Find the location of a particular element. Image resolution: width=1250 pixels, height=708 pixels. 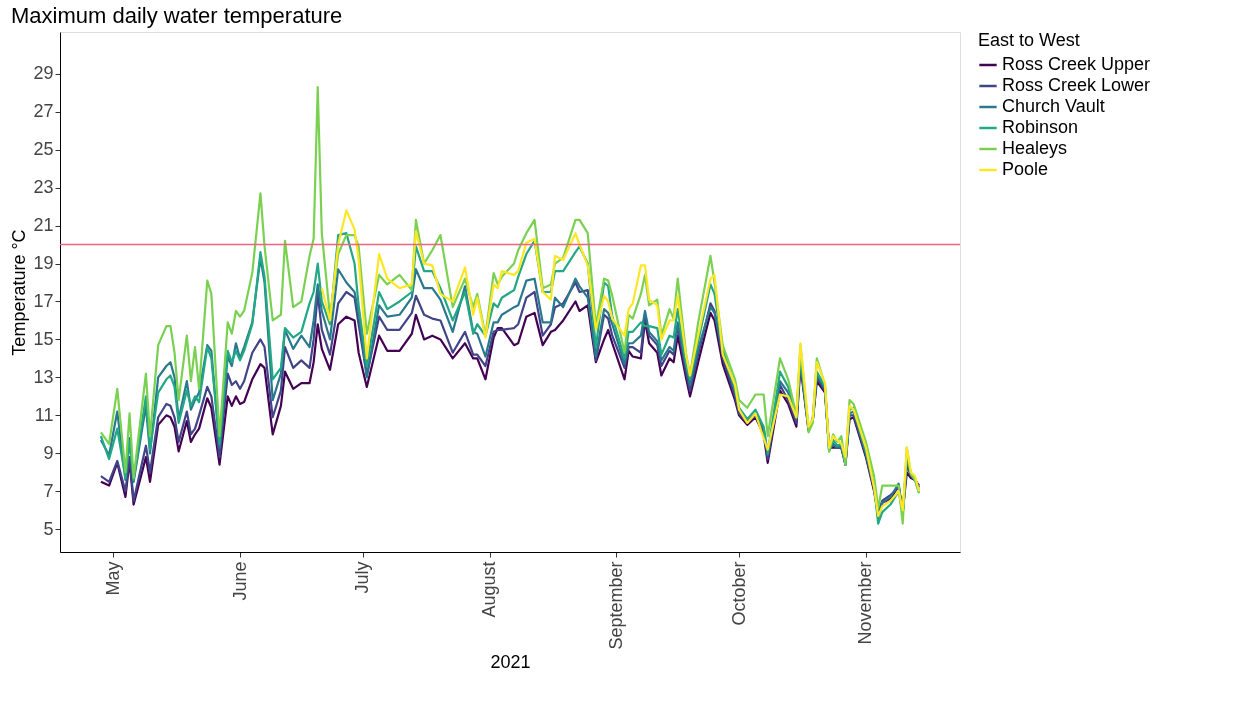

x-tick-label: October is located at coordinates (738, 593).